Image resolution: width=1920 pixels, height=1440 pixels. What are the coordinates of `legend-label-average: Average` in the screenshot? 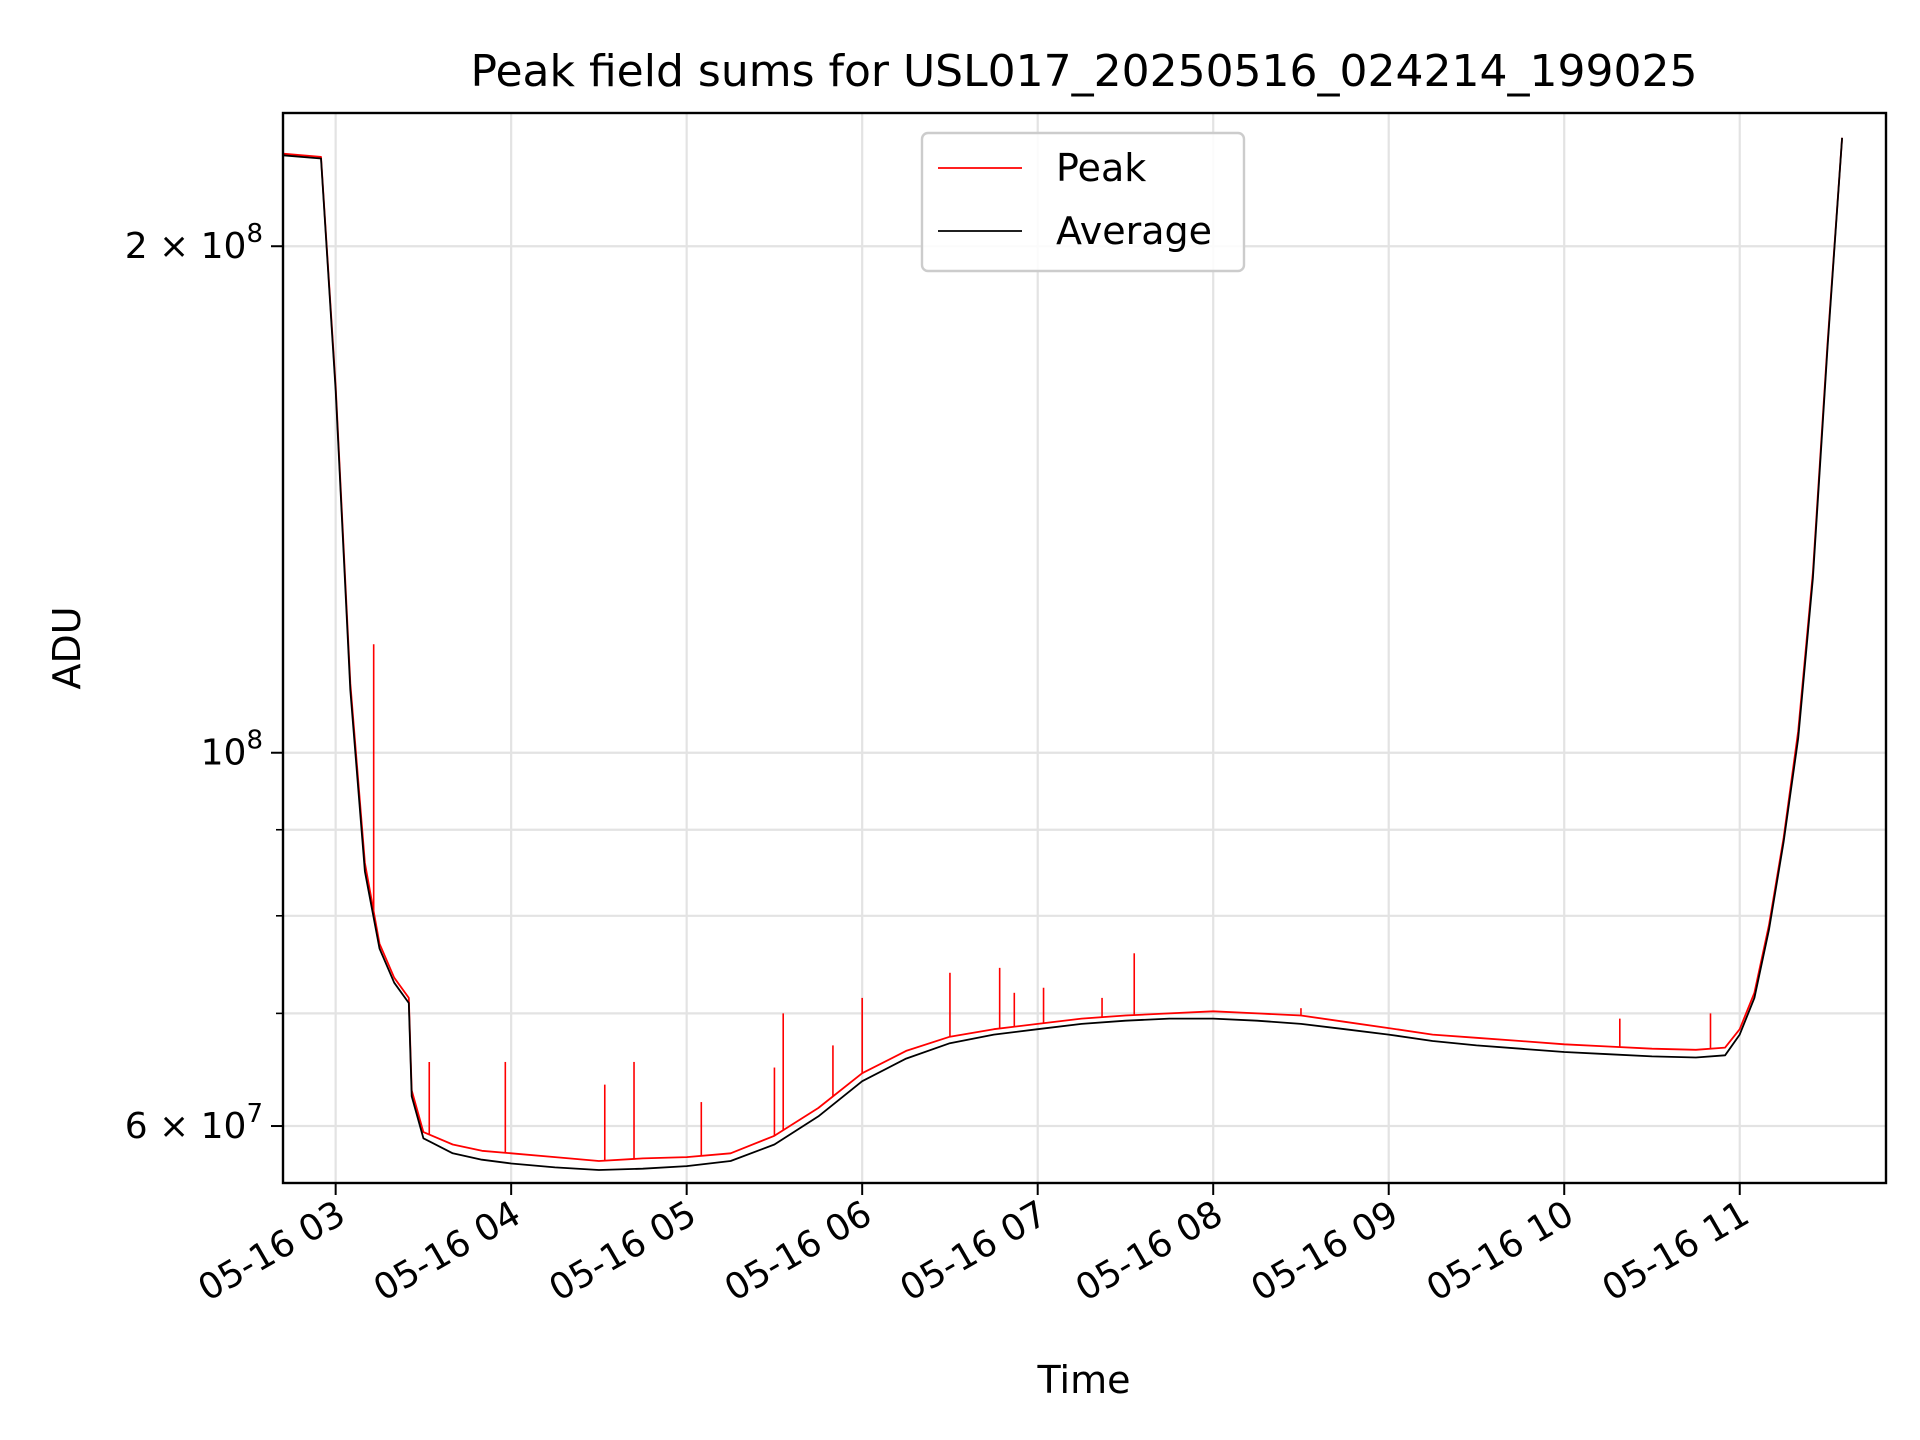 It's located at (1134, 231).